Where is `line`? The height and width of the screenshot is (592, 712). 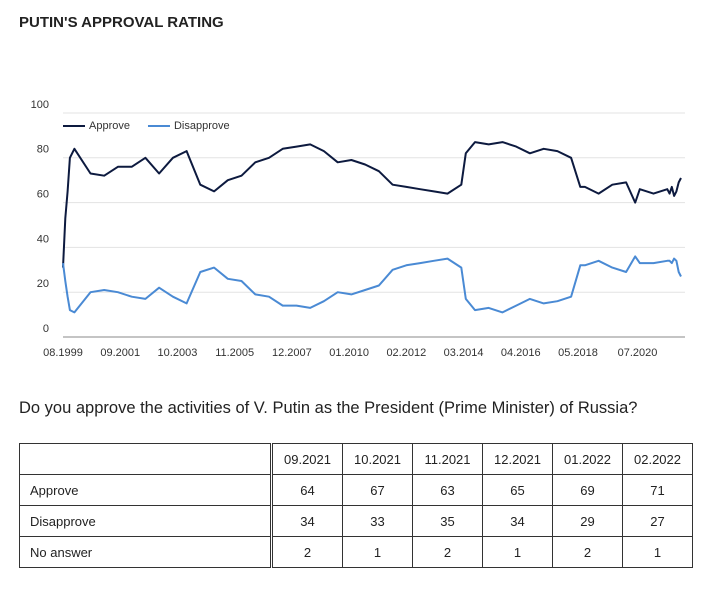 line is located at coordinates (372, 284).